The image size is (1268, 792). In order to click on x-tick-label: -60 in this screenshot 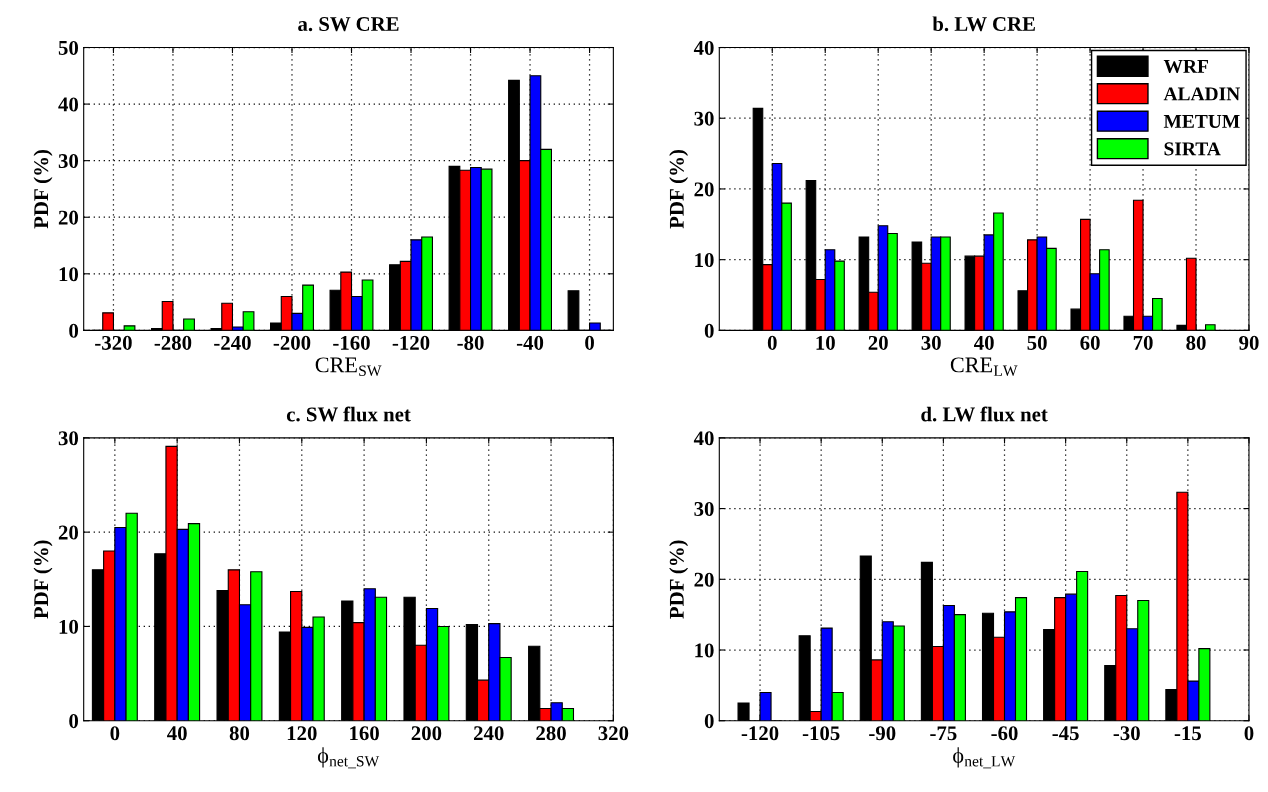, I will do `click(1004, 733)`.